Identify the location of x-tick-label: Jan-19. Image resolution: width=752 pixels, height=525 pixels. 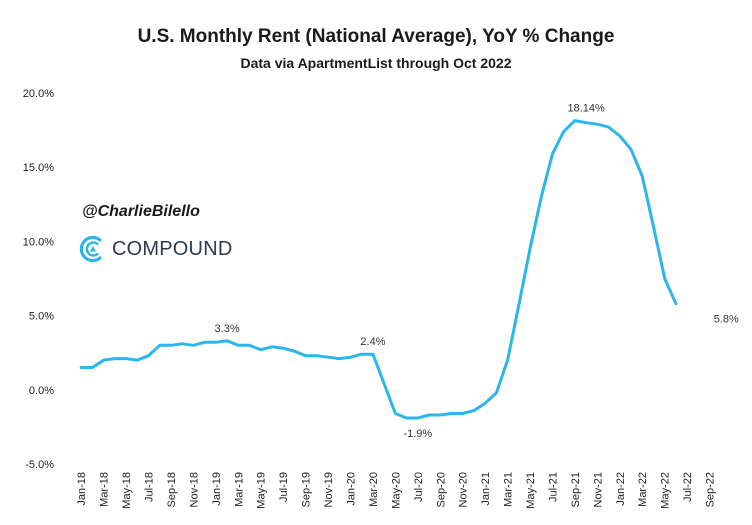
(217, 489).